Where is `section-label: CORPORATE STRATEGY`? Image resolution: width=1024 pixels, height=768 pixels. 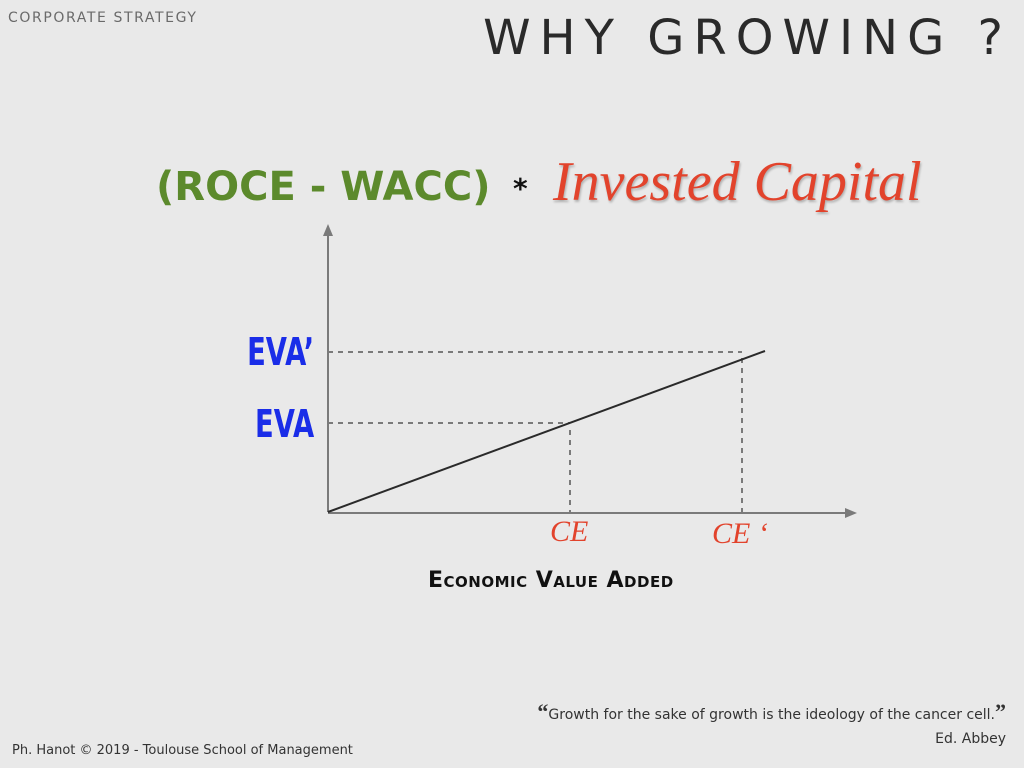
section-label: CORPORATE STRATEGY is located at coordinates (103, 18).